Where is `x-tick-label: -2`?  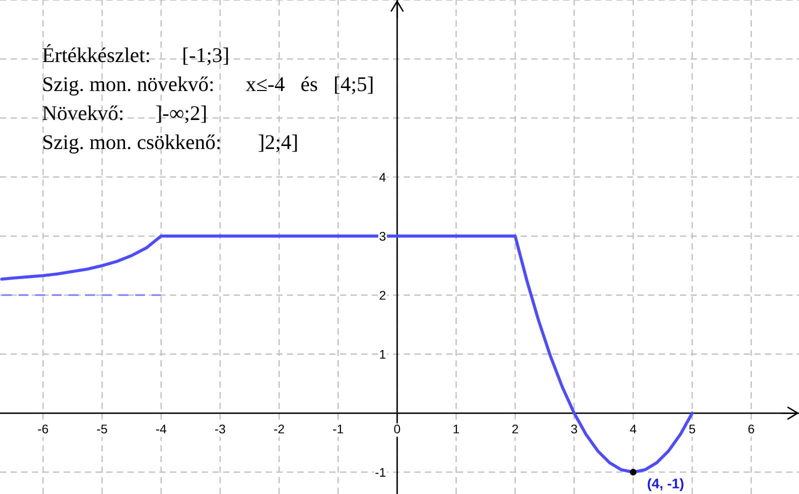 x-tick-label: -2 is located at coordinates (279, 429).